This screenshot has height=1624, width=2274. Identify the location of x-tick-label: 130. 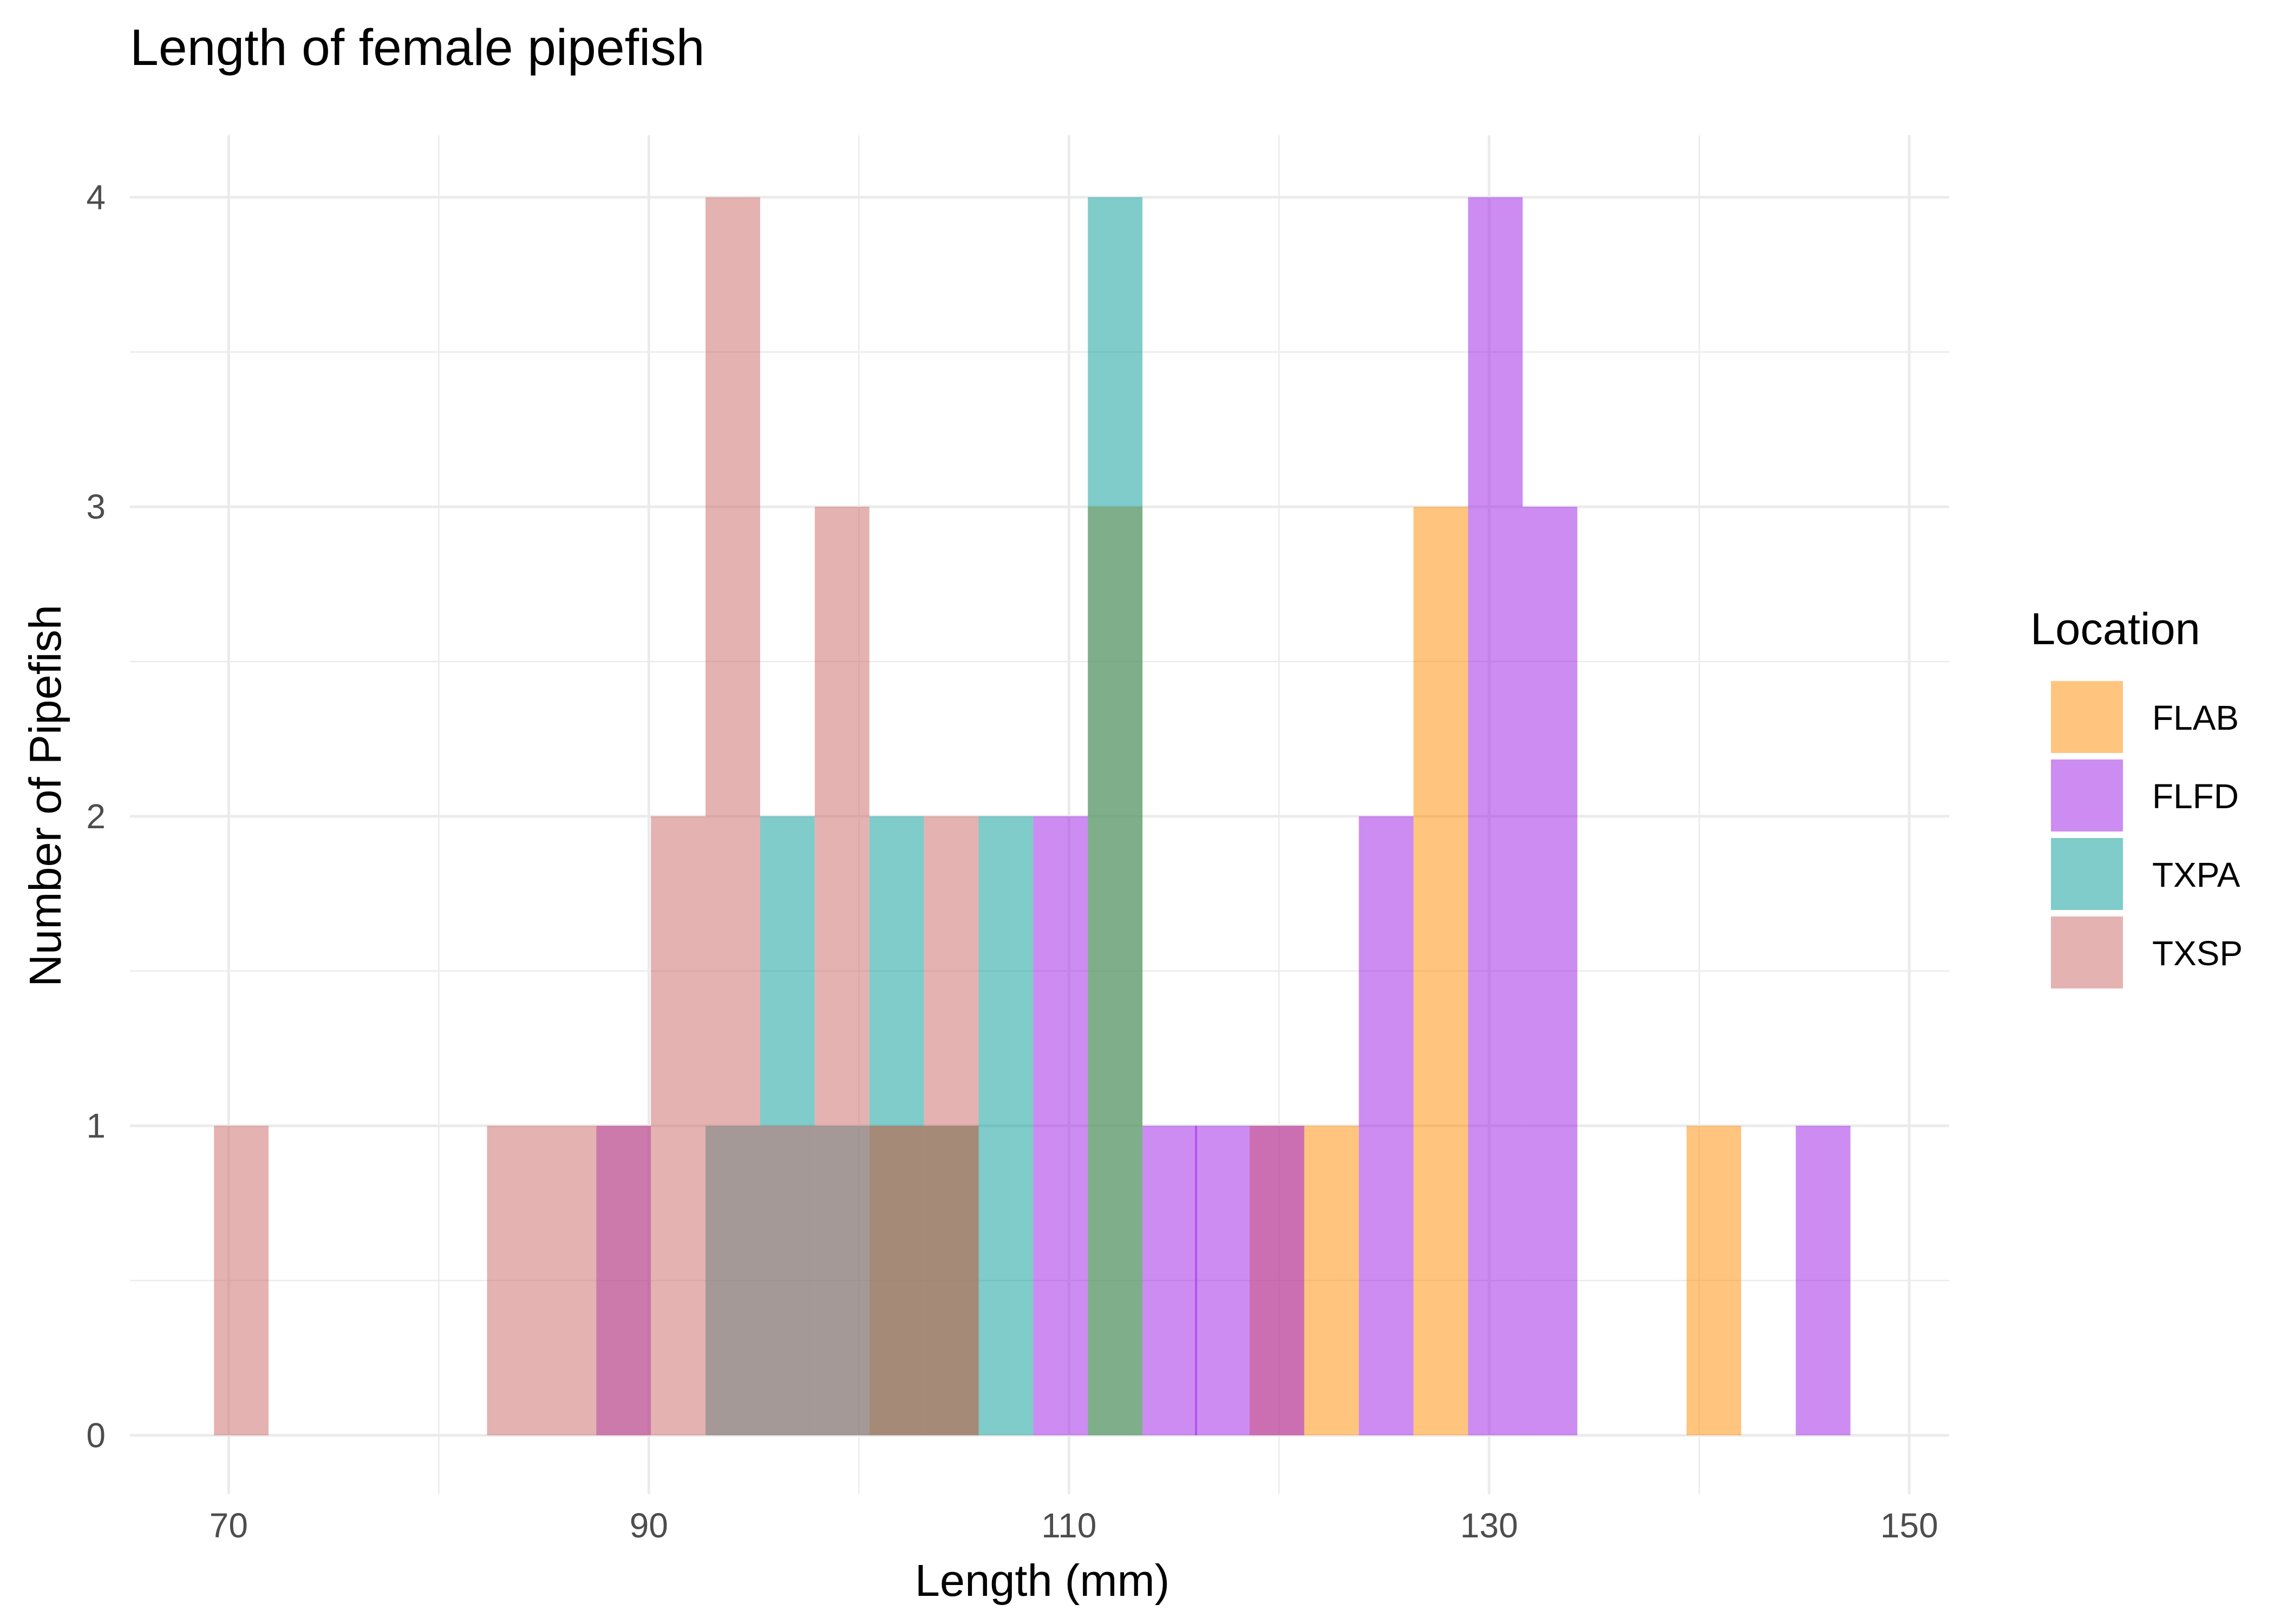
(1489, 1526).